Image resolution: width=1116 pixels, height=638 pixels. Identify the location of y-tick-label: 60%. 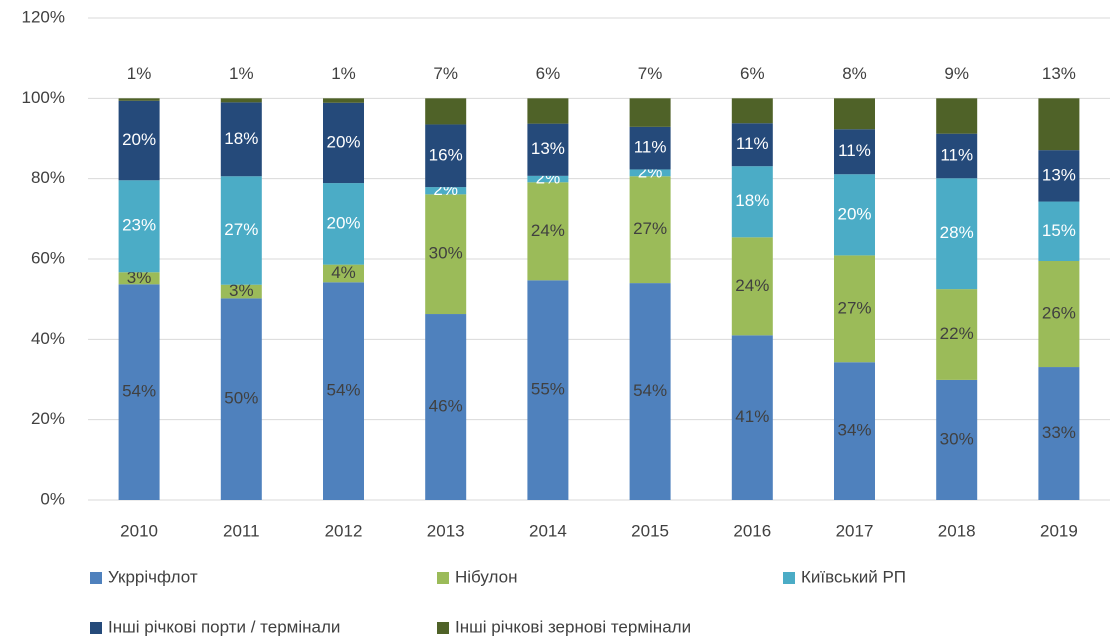
(48, 257).